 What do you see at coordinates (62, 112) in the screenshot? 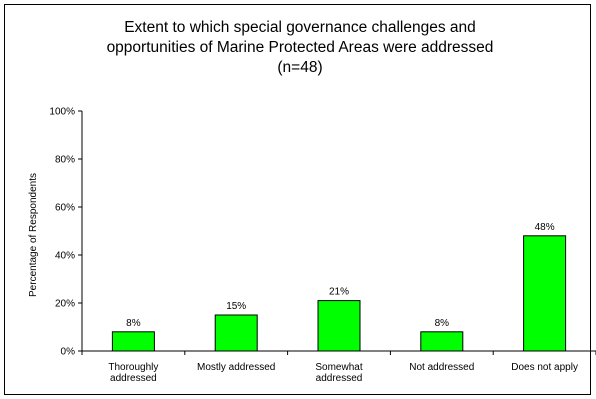
I see `y-tick-label: 100%` at bounding box center [62, 112].